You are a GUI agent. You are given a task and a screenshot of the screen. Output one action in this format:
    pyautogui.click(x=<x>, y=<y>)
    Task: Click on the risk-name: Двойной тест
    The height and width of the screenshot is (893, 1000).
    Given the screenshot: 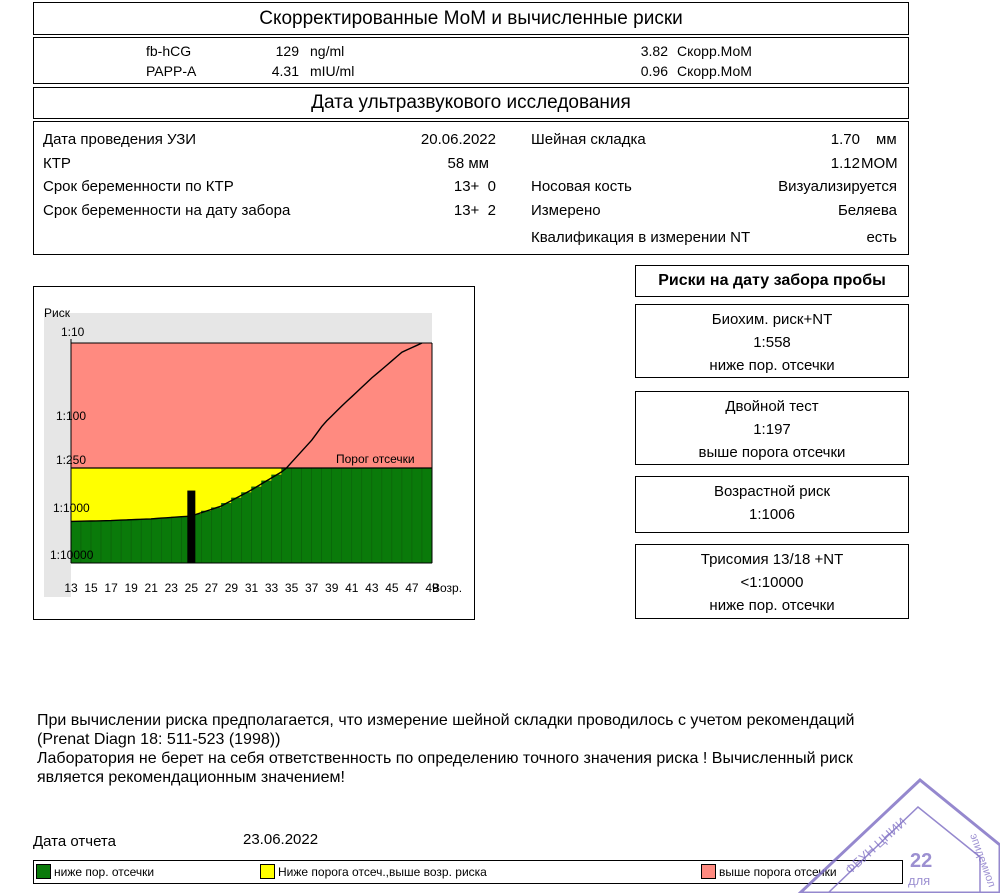 What is the action you would take?
    pyautogui.click(x=772, y=406)
    